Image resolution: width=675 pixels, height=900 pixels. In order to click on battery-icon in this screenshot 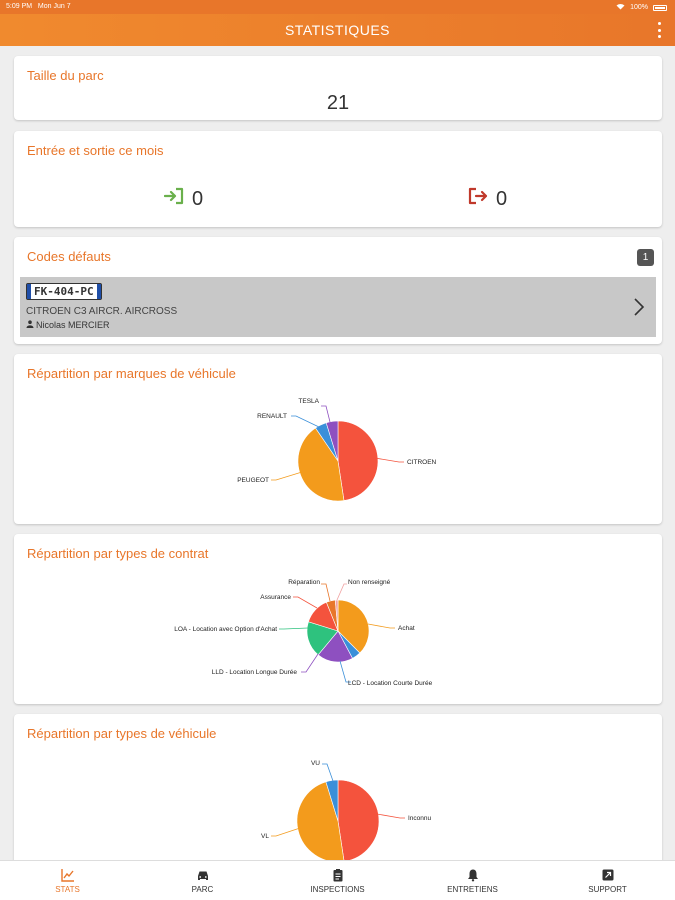, I will do `click(660, 7)`.